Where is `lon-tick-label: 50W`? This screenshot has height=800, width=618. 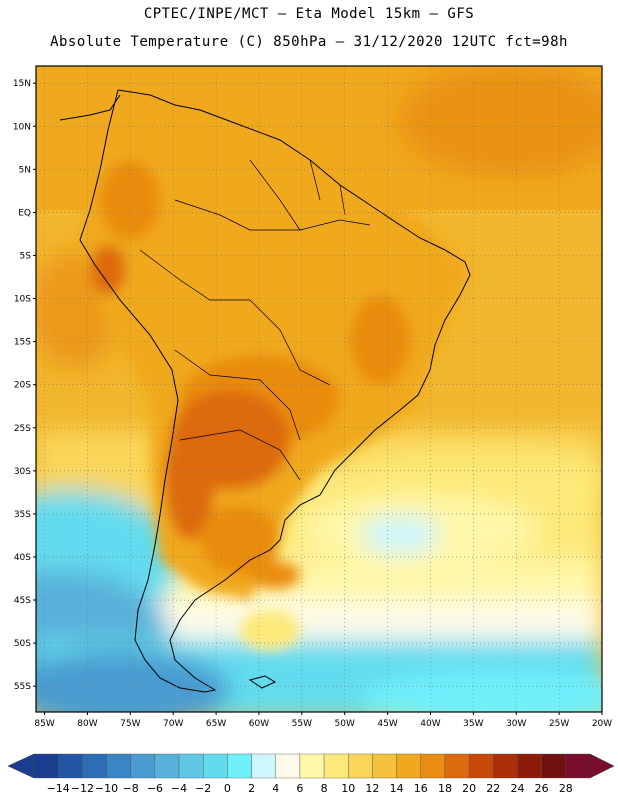 lon-tick-label: 50W is located at coordinates (345, 724).